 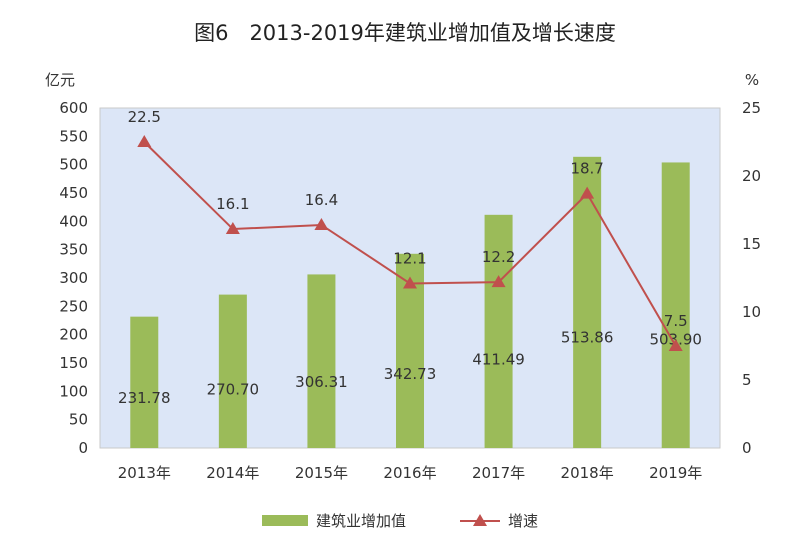 What do you see at coordinates (523, 521) in the screenshot?
I see `legend-line-label: 增速` at bounding box center [523, 521].